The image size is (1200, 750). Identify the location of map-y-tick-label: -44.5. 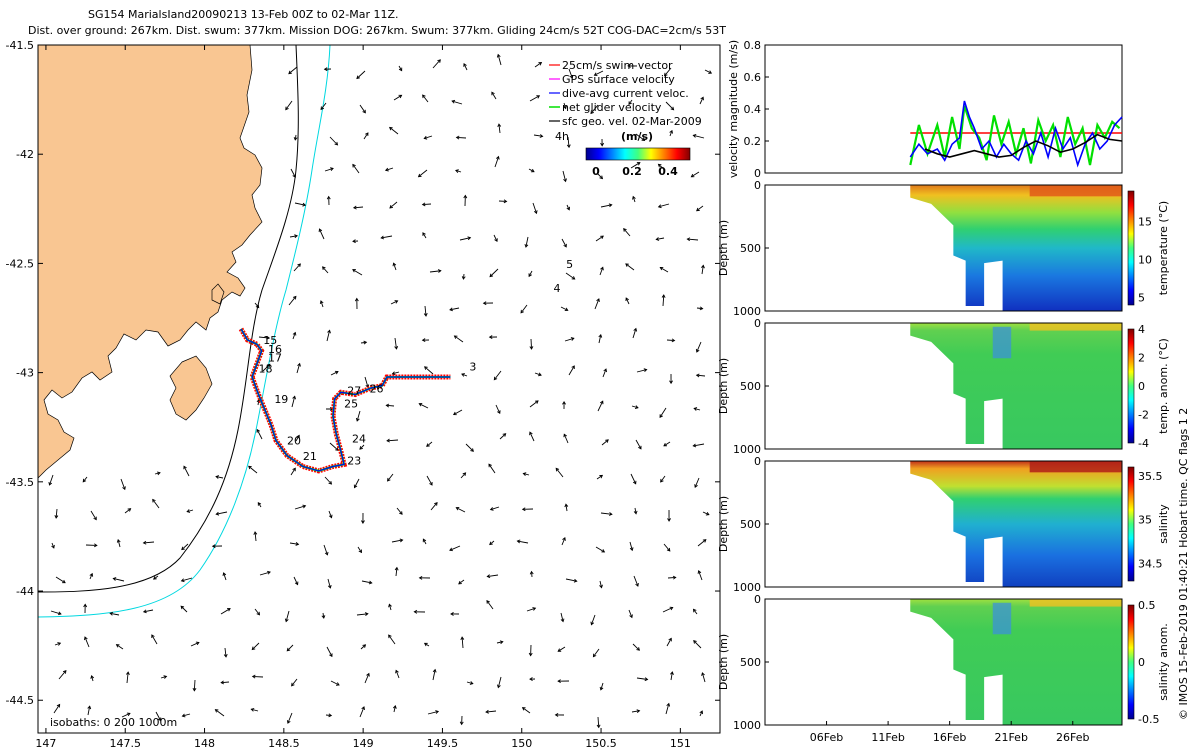
(20, 700).